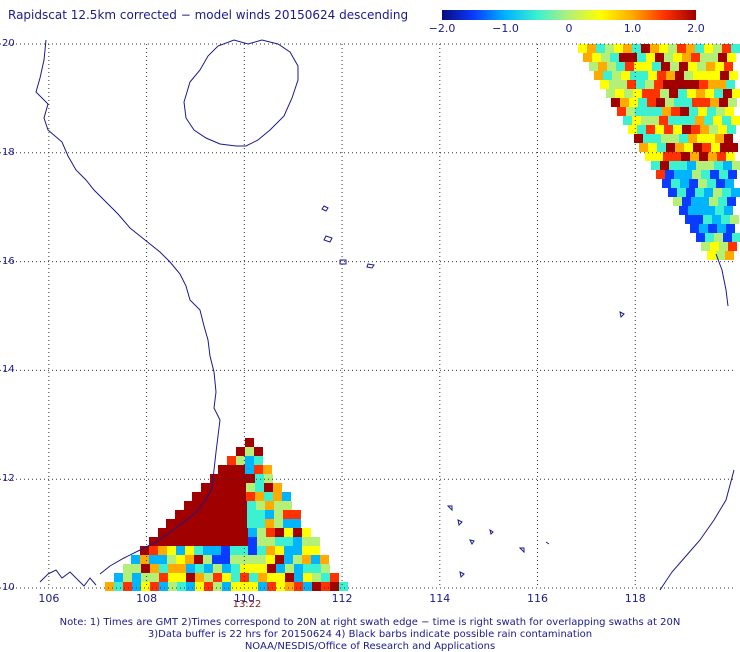 The width and height of the screenshot is (740, 652). What do you see at coordinates (632, 28) in the screenshot?
I see `colorbar-tick-label: 1.0` at bounding box center [632, 28].